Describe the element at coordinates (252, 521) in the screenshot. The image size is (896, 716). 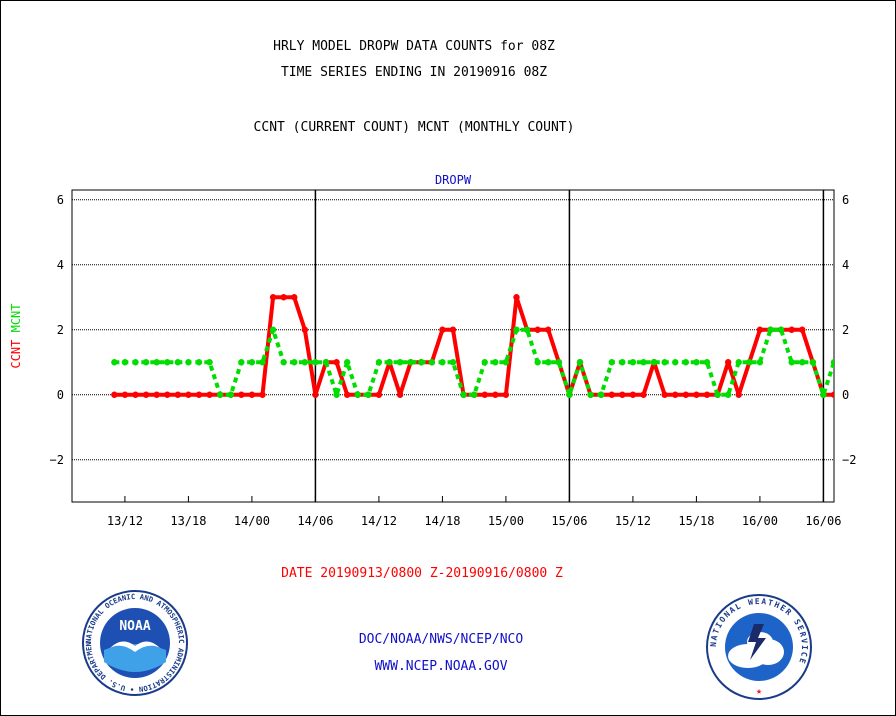
I see `x-tick-label: 14/00` at that location.